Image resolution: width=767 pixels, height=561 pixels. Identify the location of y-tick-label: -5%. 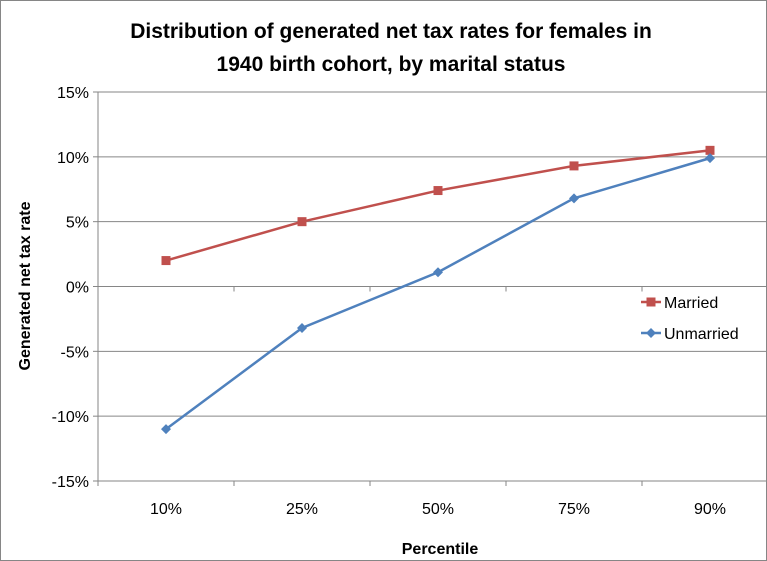
(75, 352).